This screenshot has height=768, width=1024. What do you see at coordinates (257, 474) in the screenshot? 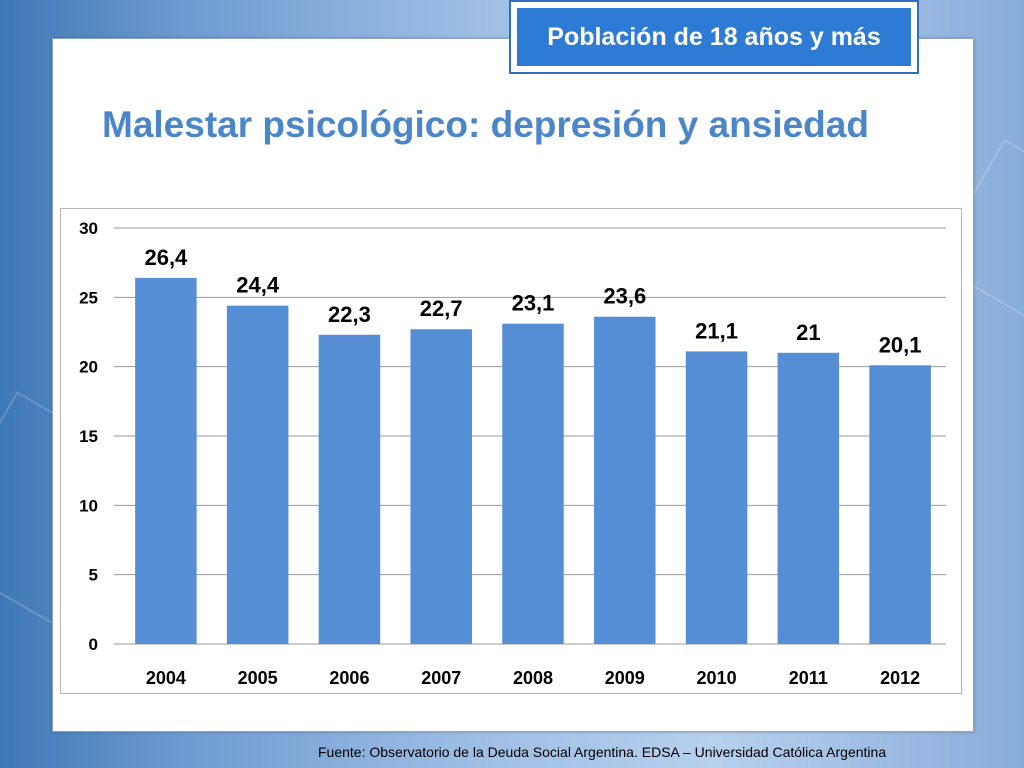
I see `bar-2005` at bounding box center [257, 474].